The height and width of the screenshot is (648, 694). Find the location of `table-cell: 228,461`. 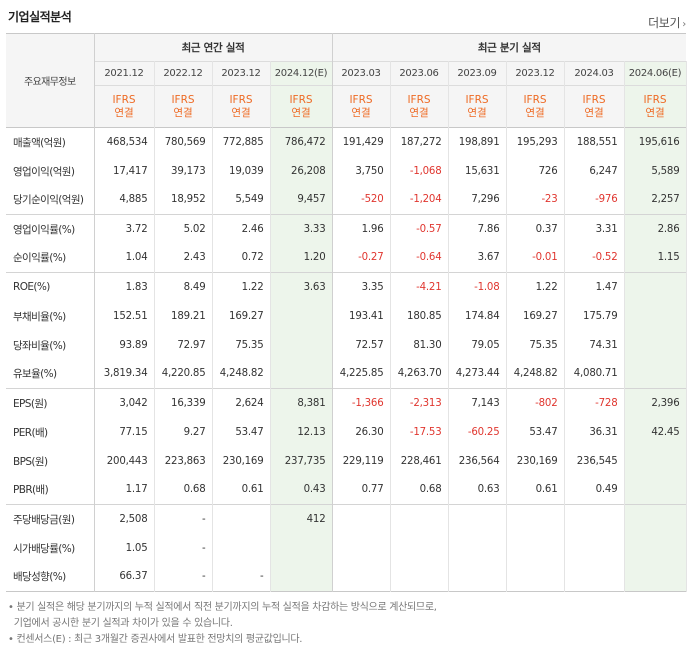

table-cell: 228,461 is located at coordinates (419, 461).